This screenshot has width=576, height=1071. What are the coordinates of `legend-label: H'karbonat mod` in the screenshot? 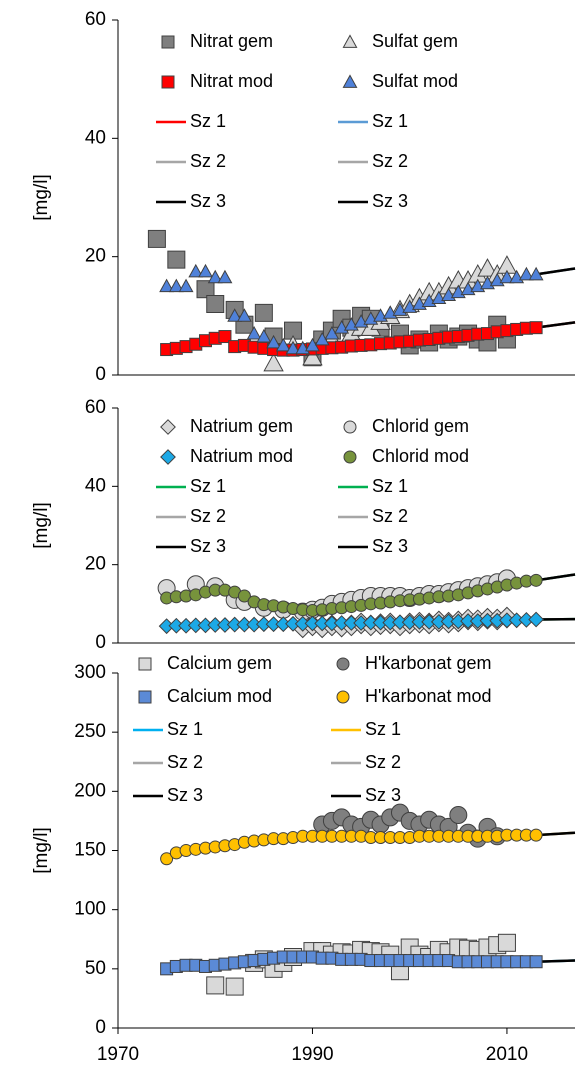 It's located at (428, 696).